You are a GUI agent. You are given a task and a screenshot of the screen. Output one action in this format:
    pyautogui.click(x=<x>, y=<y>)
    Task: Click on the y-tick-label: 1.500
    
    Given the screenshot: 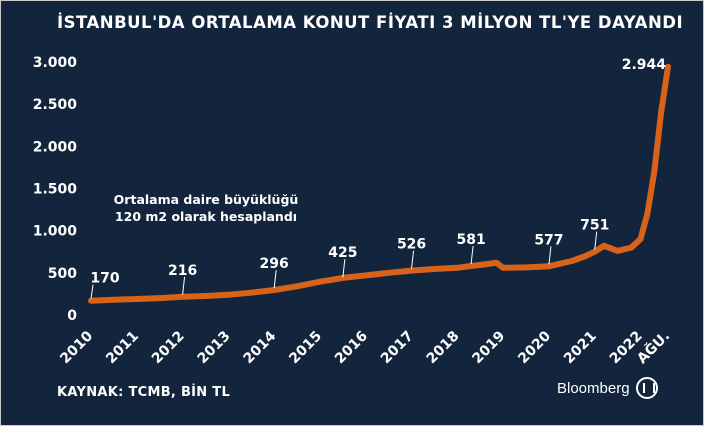 What is the action you would take?
    pyautogui.click(x=55, y=190)
    